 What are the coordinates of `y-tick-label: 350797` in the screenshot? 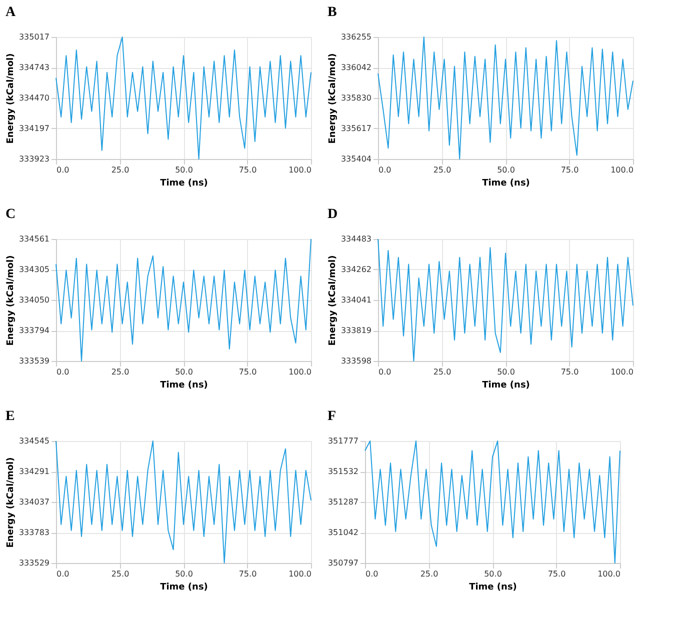 It's located at (343, 563).